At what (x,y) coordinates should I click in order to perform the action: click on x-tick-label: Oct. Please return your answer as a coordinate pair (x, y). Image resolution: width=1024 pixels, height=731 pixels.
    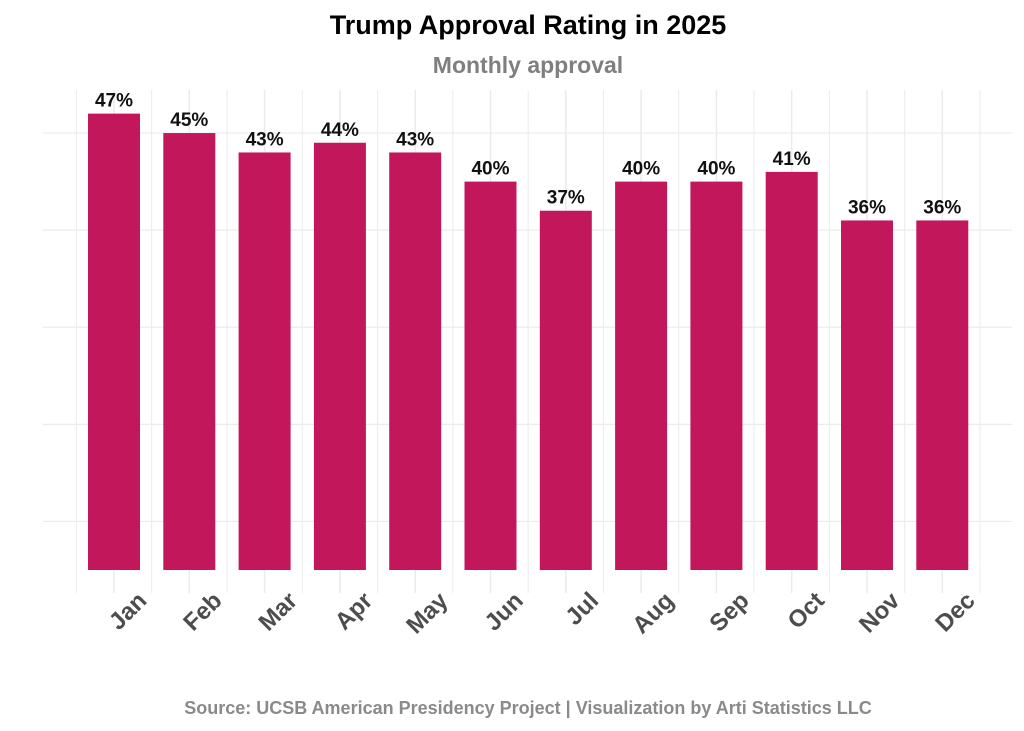
    Looking at the image, I should click on (806, 610).